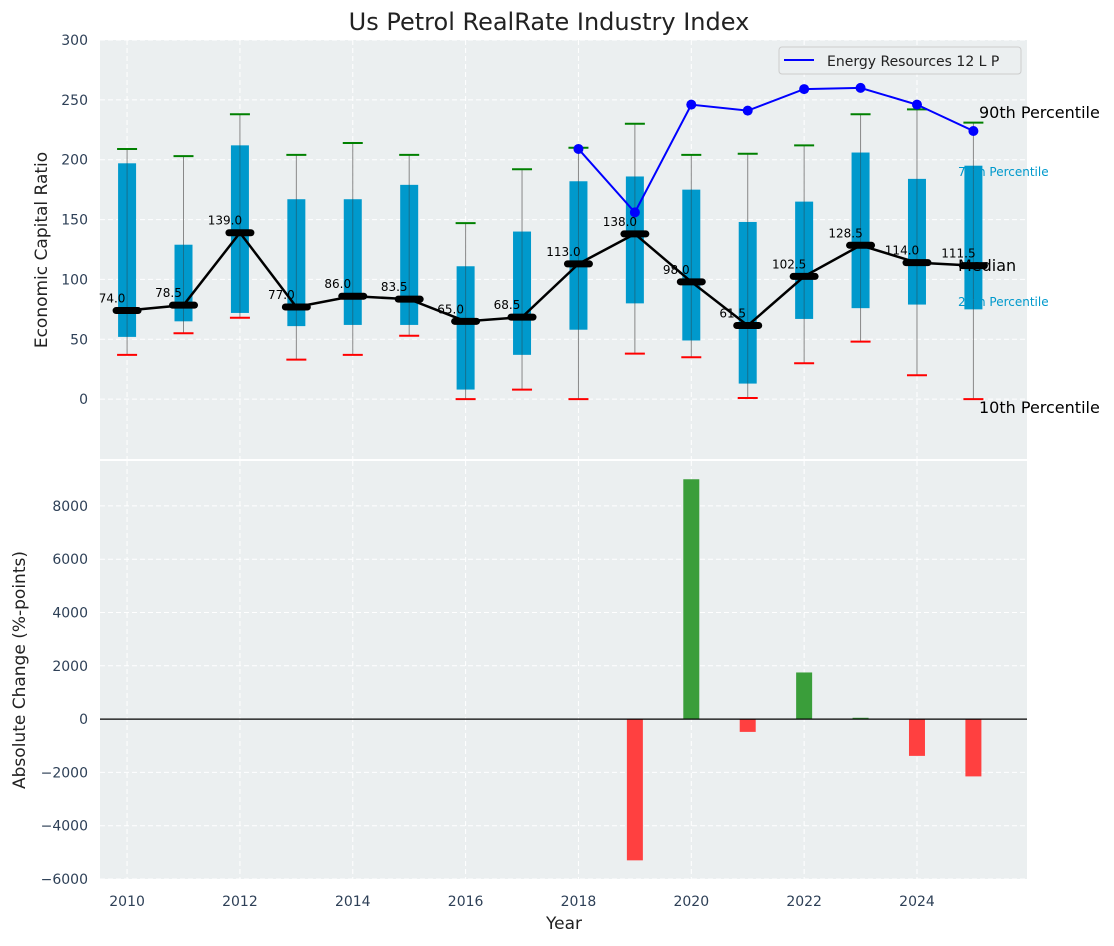 The height and width of the screenshot is (946, 1114). What do you see at coordinates (353, 902) in the screenshot?
I see `x-tick-label: 2014` at bounding box center [353, 902].